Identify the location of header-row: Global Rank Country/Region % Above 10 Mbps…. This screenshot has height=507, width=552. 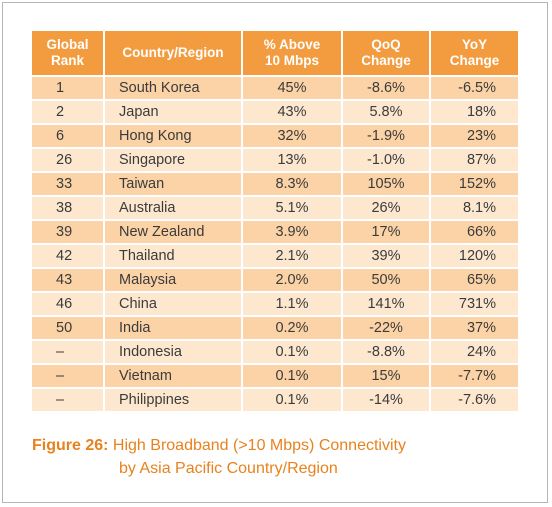
(275, 54).